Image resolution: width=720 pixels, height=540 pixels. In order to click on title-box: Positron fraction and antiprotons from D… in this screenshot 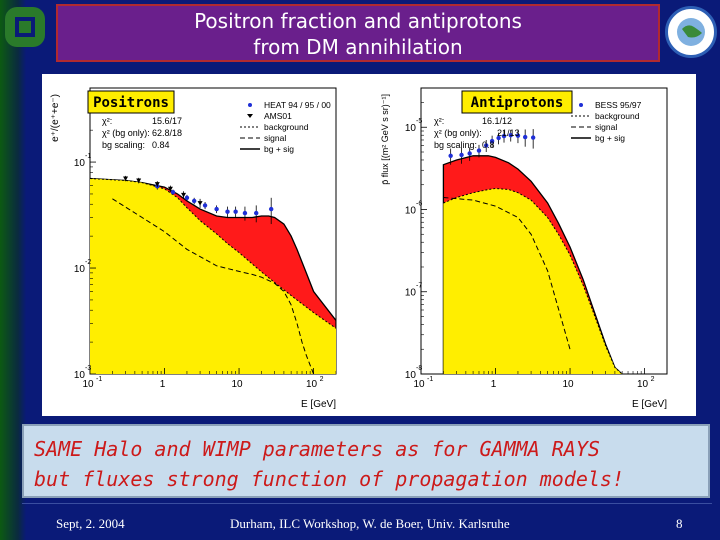, I will do `click(358, 33)`.